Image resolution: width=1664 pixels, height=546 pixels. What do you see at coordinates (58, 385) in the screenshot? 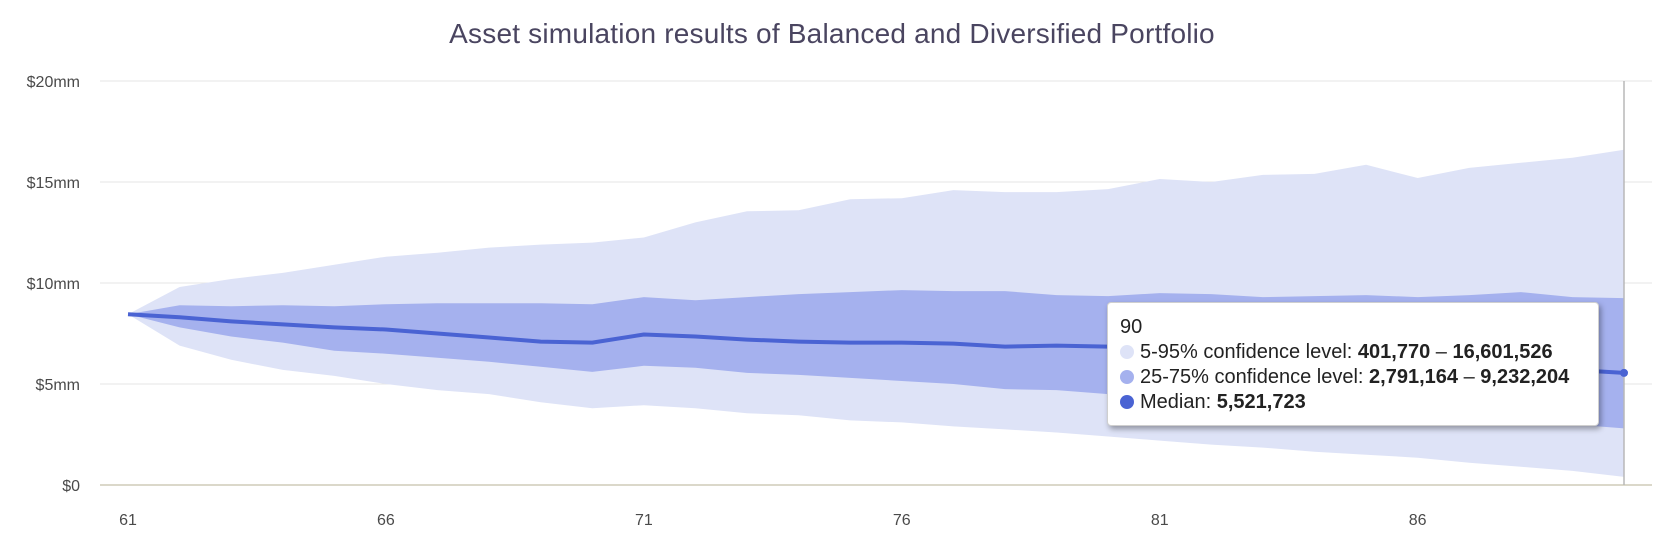
I see `y-tick-label-1: $5mm` at bounding box center [58, 385].